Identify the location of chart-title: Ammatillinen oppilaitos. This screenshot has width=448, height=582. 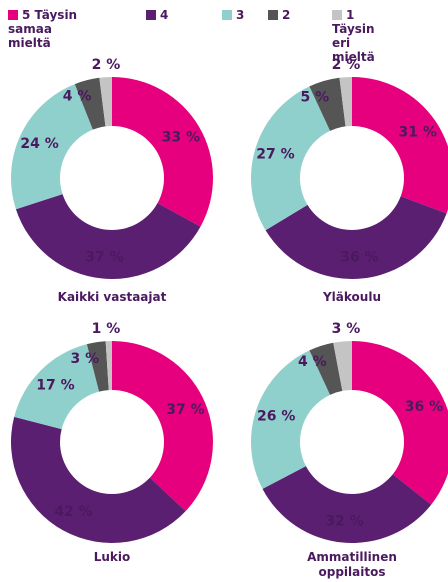
(352, 564).